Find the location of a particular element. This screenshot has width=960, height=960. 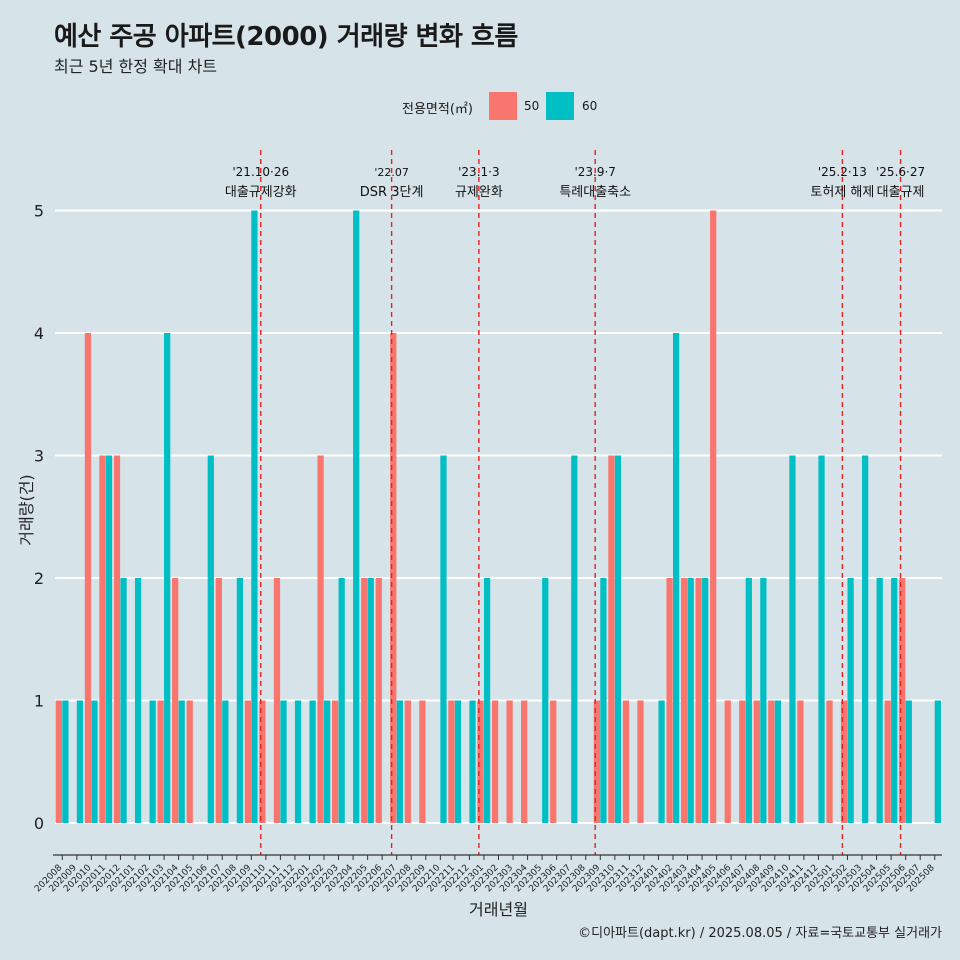

event-date: '23.1·3 is located at coordinates (478, 172).